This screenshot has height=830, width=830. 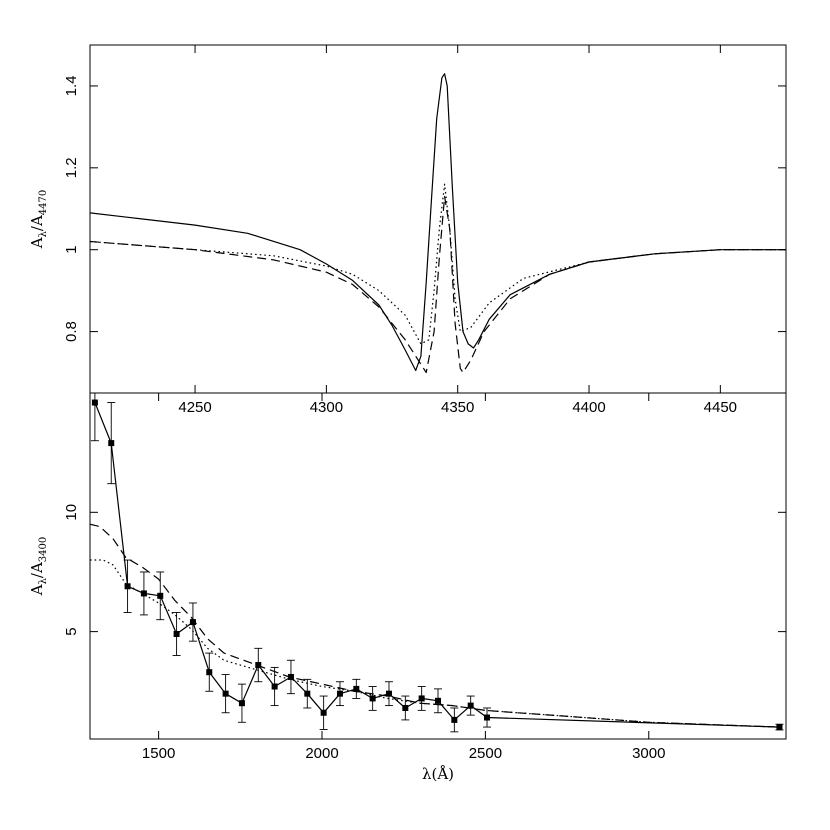 What do you see at coordinates (648, 753) in the screenshot?
I see `x-tick-label: 3000` at bounding box center [648, 753].